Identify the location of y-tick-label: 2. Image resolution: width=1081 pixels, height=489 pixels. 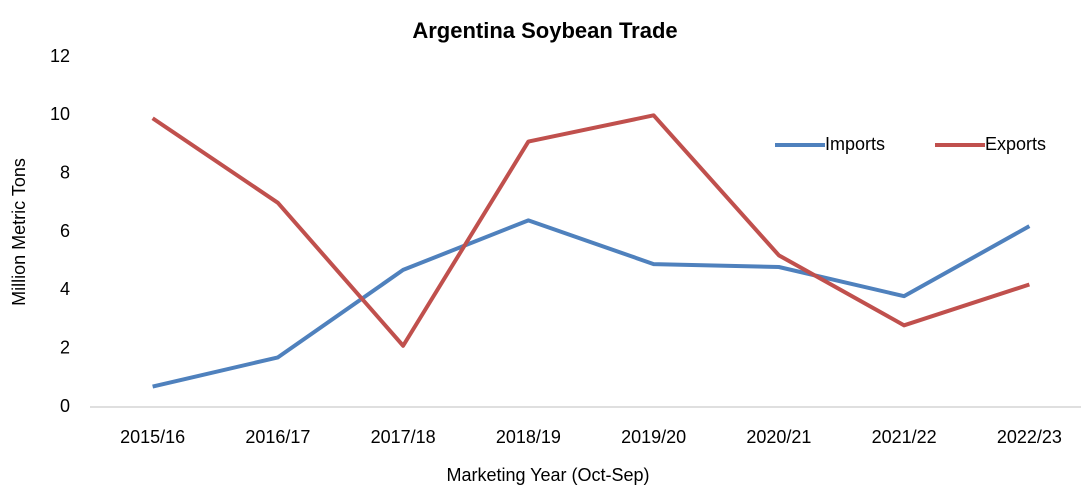
(65, 347).